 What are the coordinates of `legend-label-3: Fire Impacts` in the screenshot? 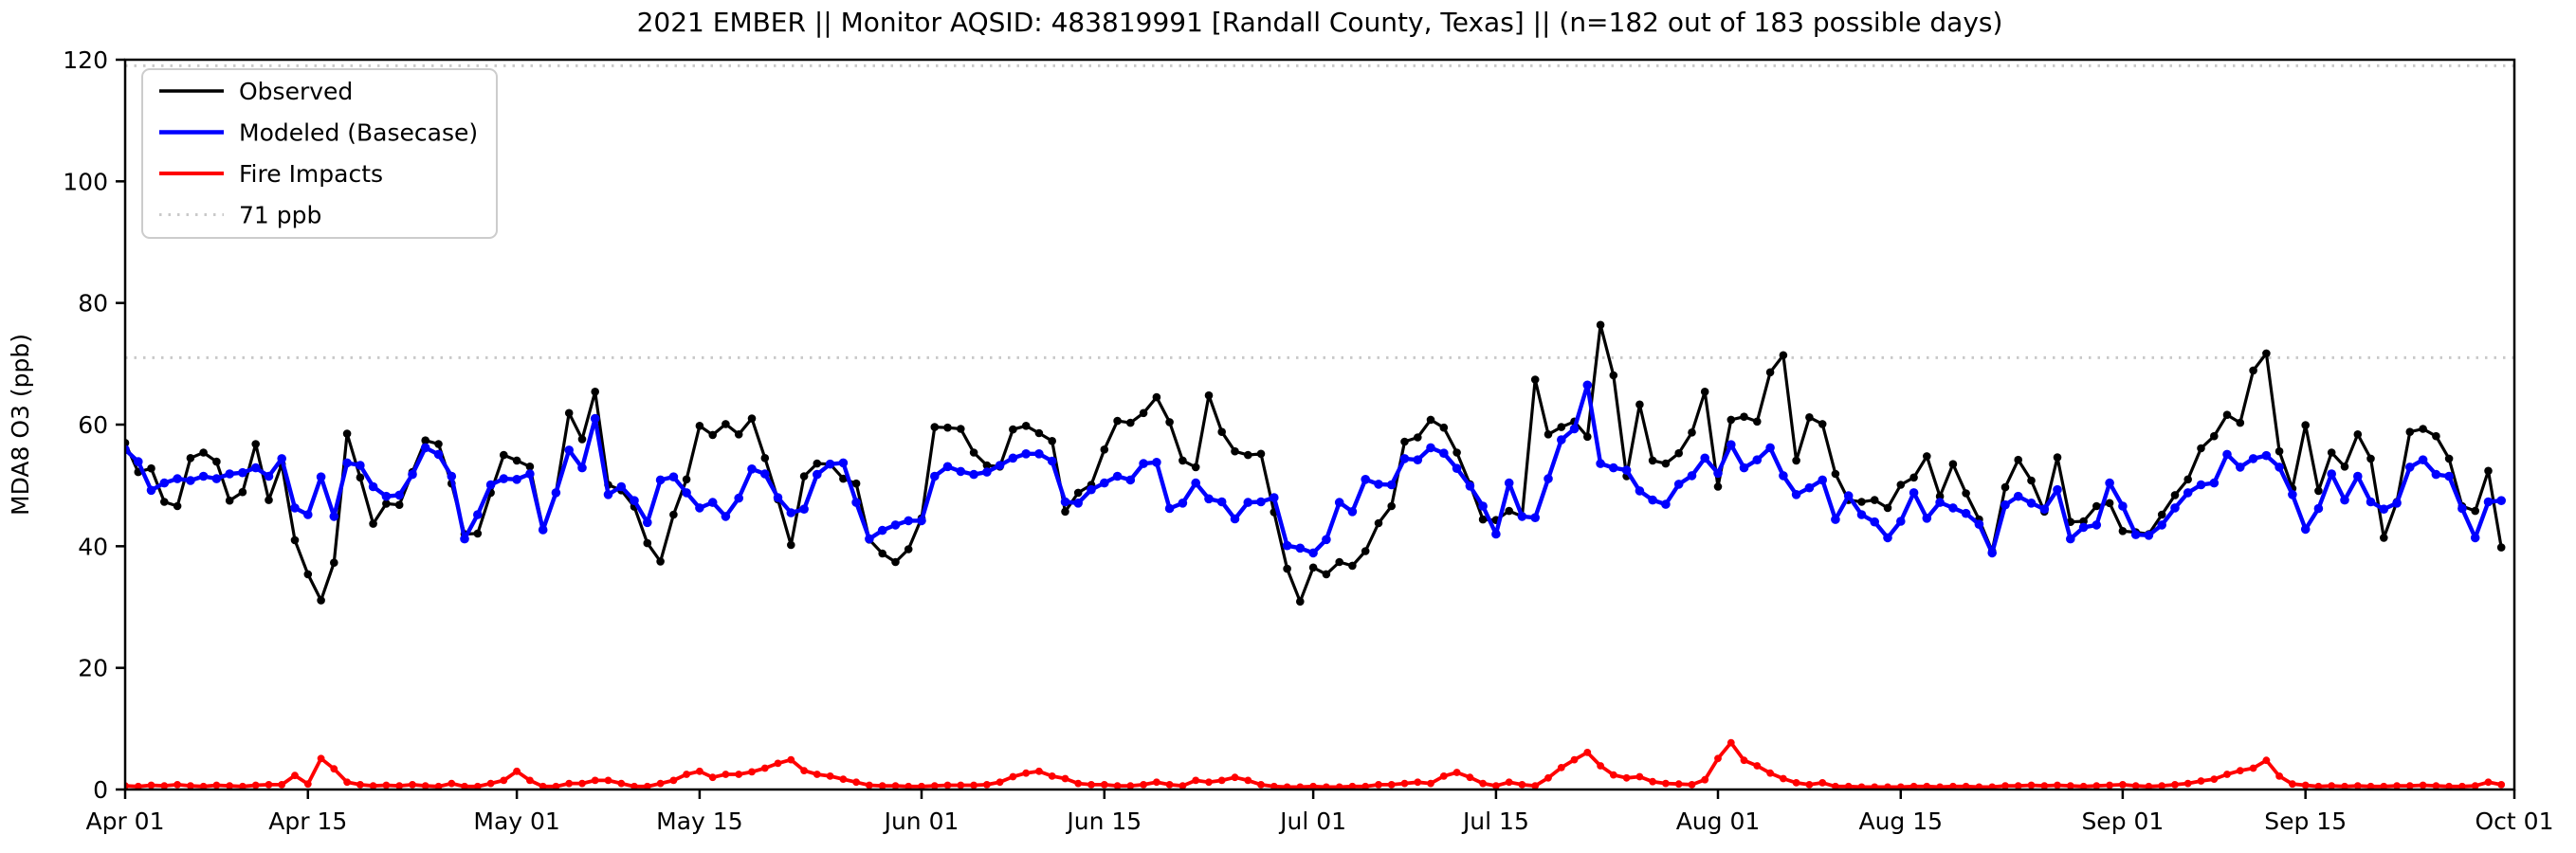 It's located at (311, 174).